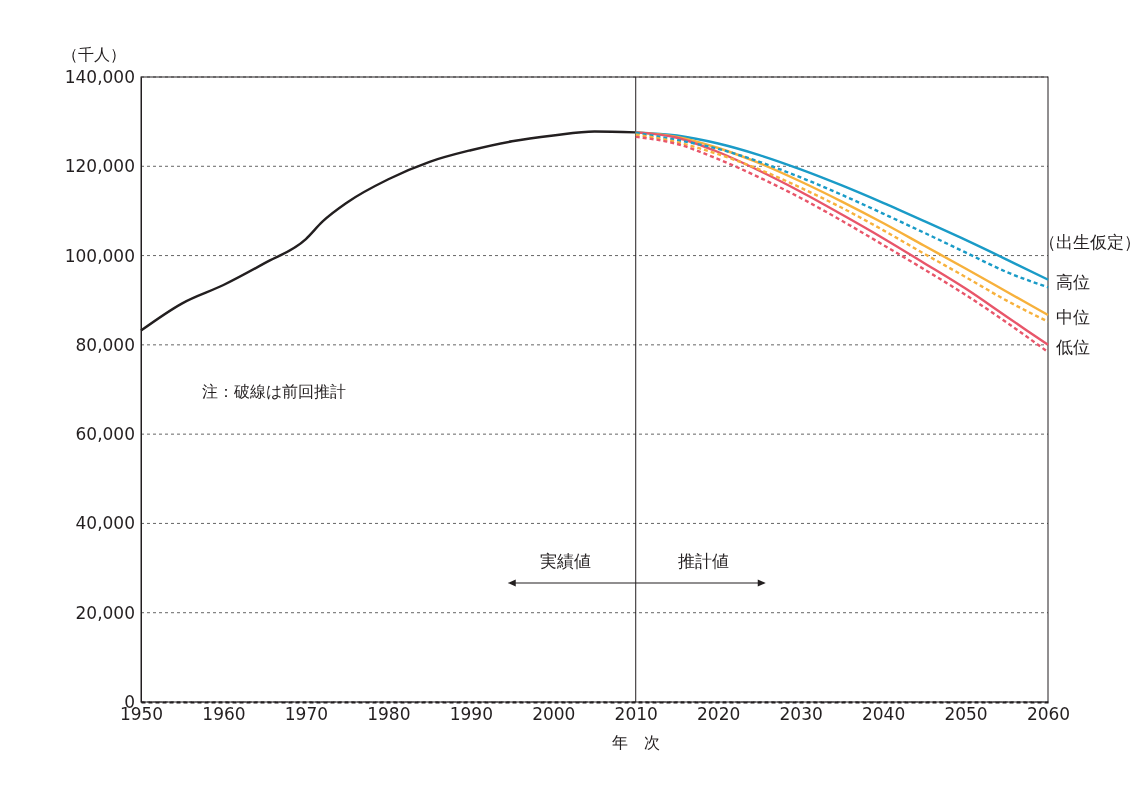 The width and height of the screenshot is (1146, 786). I want to click on x-tick-label: 2000, so click(554, 714).